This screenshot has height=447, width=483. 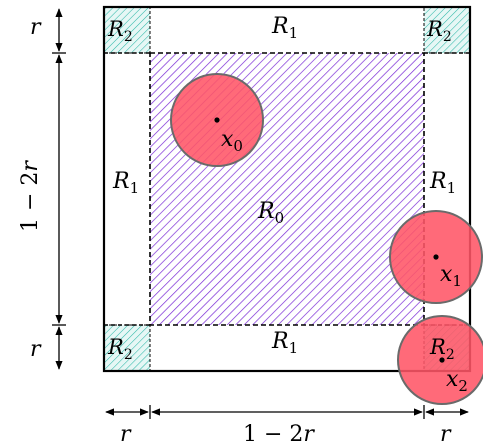 What do you see at coordinates (446, 434) in the screenshot?
I see `dim-label-bottom-right: r` at bounding box center [446, 434].